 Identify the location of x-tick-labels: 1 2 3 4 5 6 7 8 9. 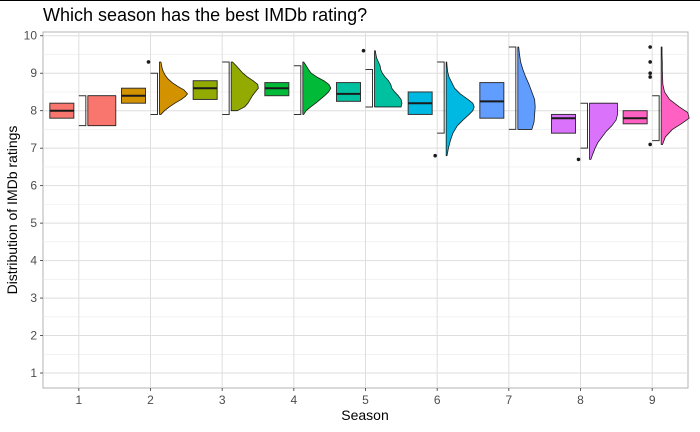
(365, 397).